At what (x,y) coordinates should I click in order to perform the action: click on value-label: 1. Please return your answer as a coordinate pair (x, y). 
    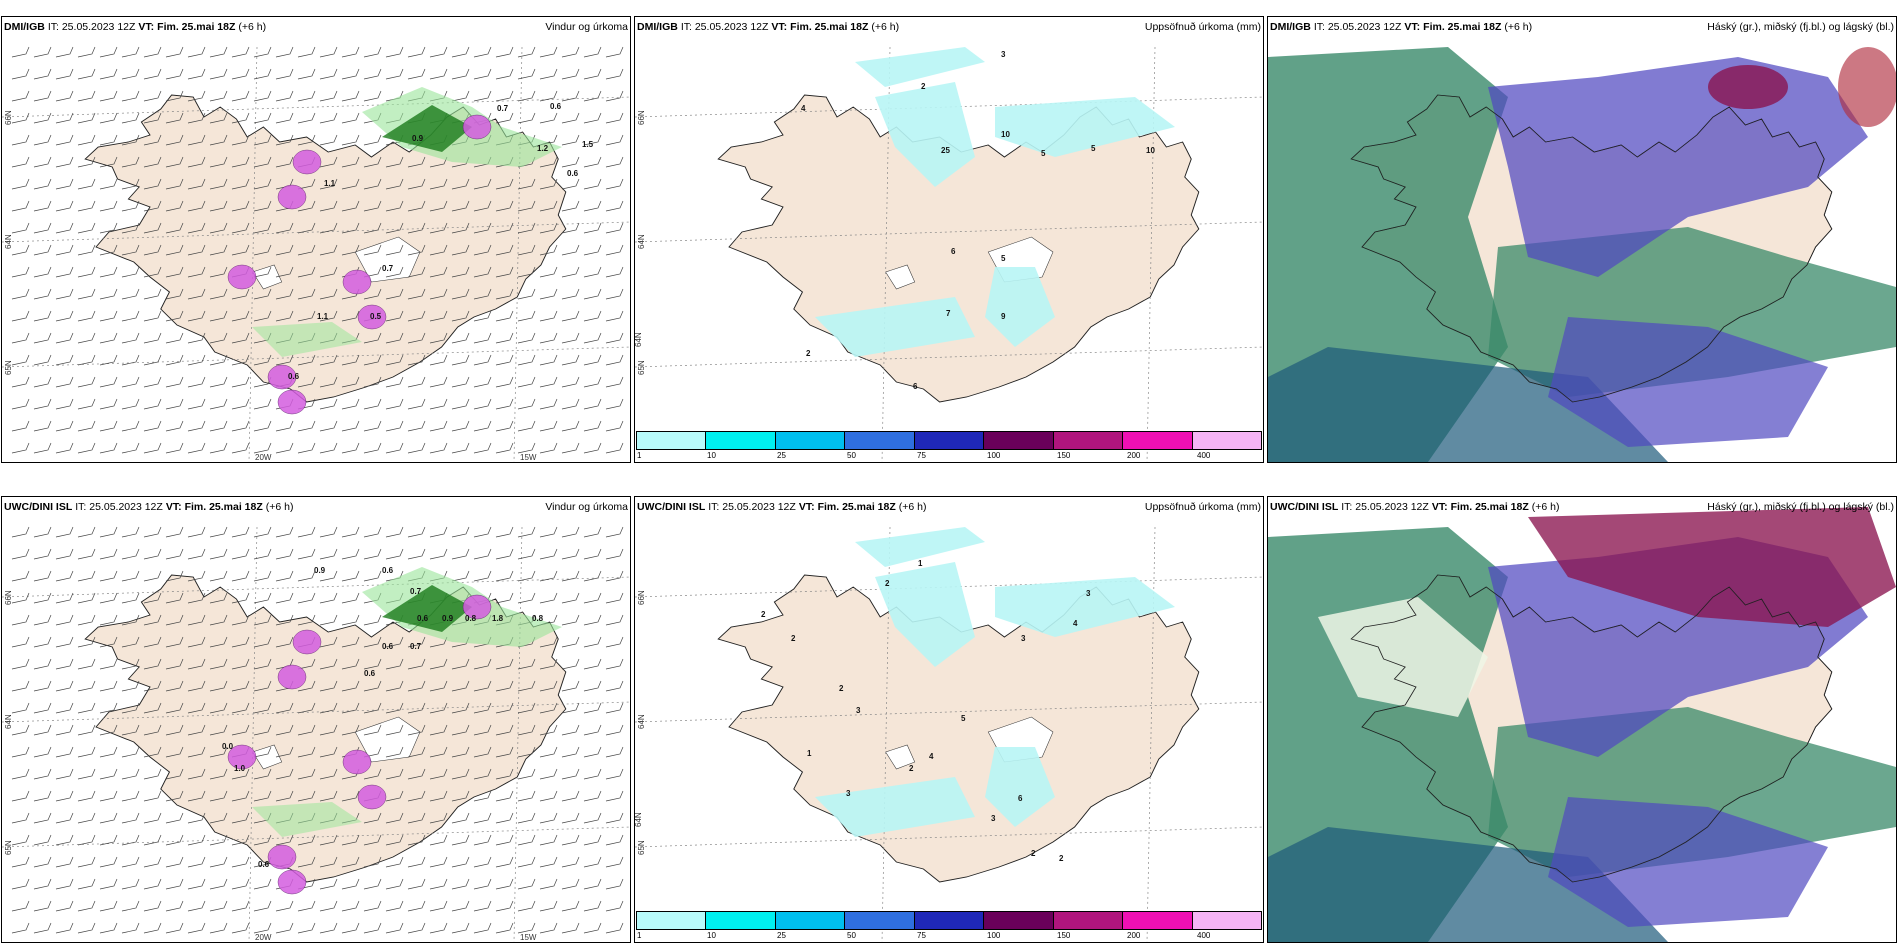
    Looking at the image, I should click on (920, 563).